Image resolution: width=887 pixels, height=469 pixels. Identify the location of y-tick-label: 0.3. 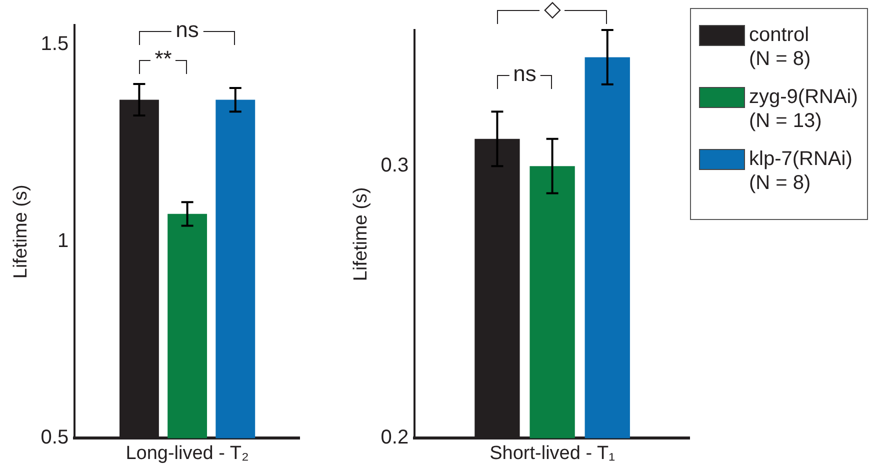
(394, 165).